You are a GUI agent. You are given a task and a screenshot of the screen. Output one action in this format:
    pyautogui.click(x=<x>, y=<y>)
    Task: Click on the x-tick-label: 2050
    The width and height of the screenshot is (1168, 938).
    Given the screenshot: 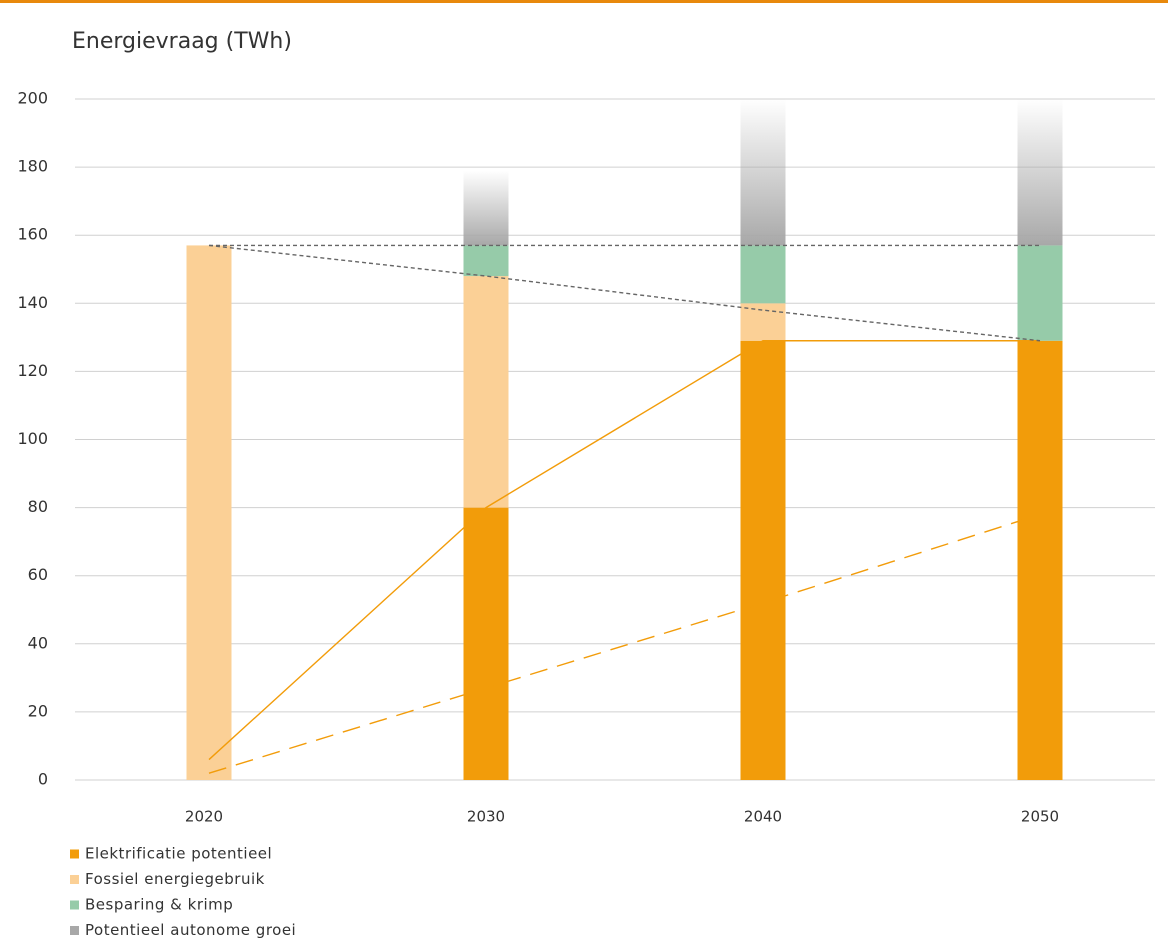 What is the action you would take?
    pyautogui.click(x=1040, y=817)
    